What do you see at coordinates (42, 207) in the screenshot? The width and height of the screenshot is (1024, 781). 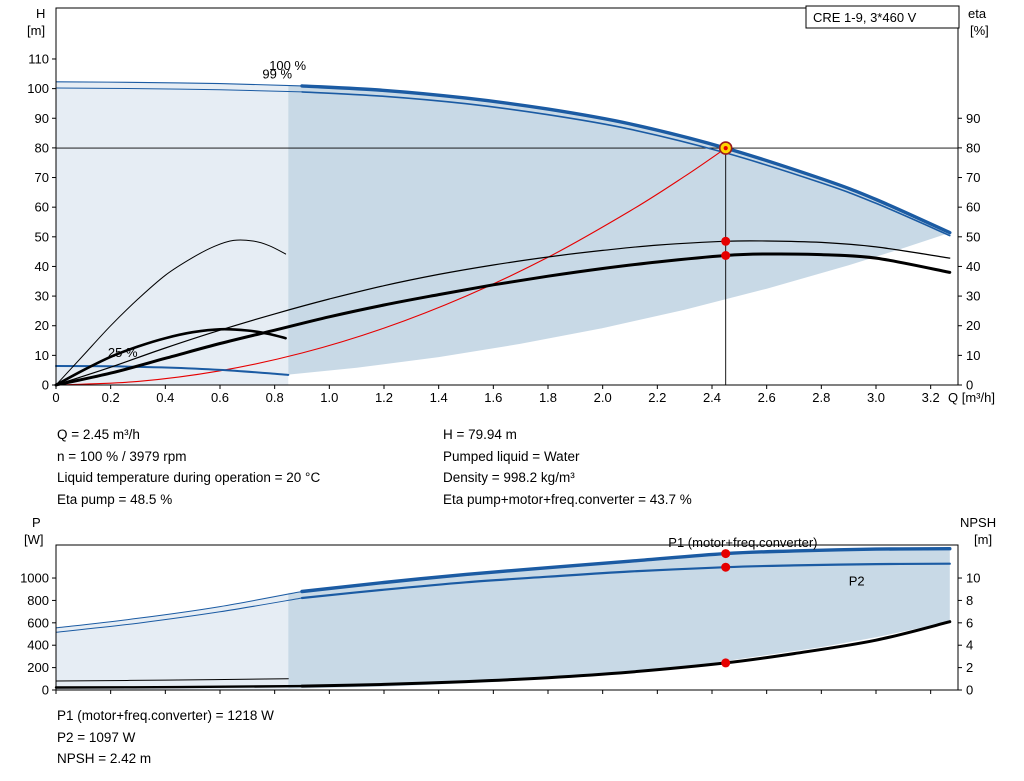 I see `y-axis-tick-label-left: 60` at bounding box center [42, 207].